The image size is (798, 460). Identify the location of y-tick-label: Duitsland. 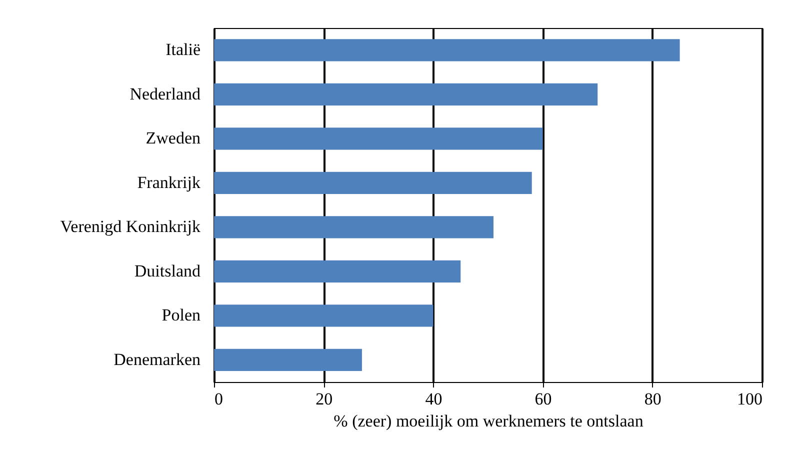
(167, 270).